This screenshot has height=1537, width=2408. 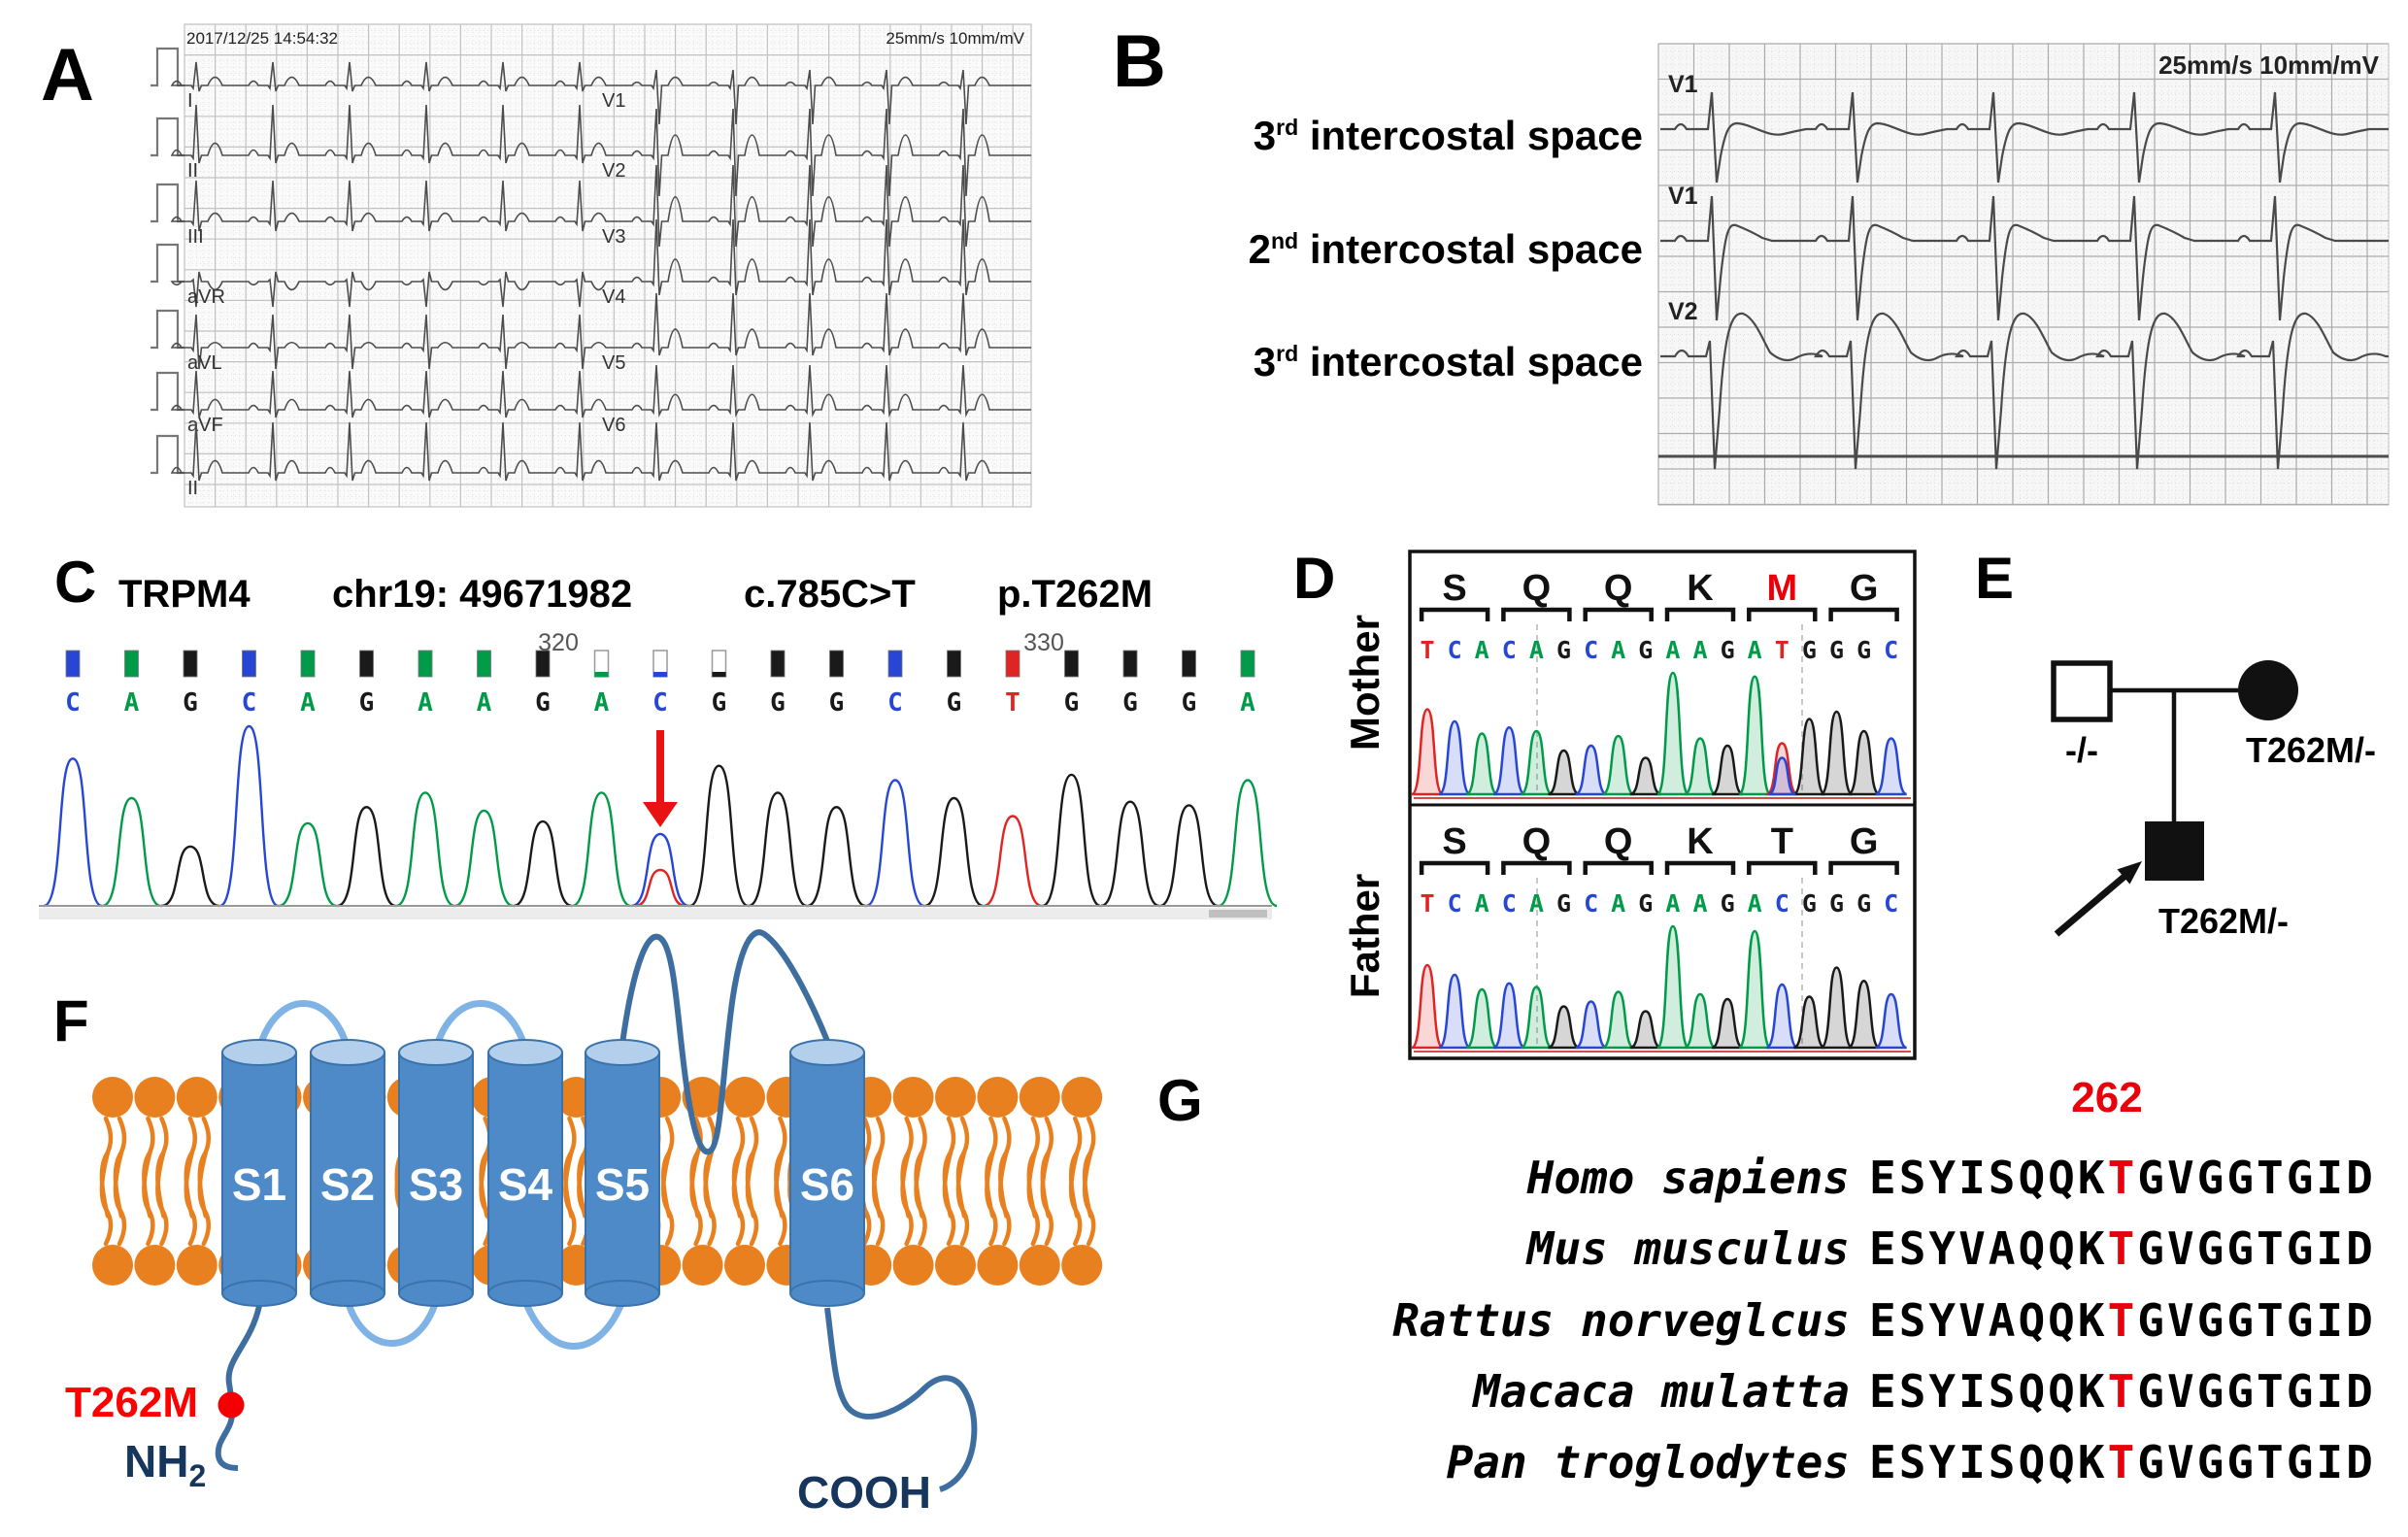 What do you see at coordinates (1700, 841) in the screenshot?
I see `amino-acid: K` at bounding box center [1700, 841].